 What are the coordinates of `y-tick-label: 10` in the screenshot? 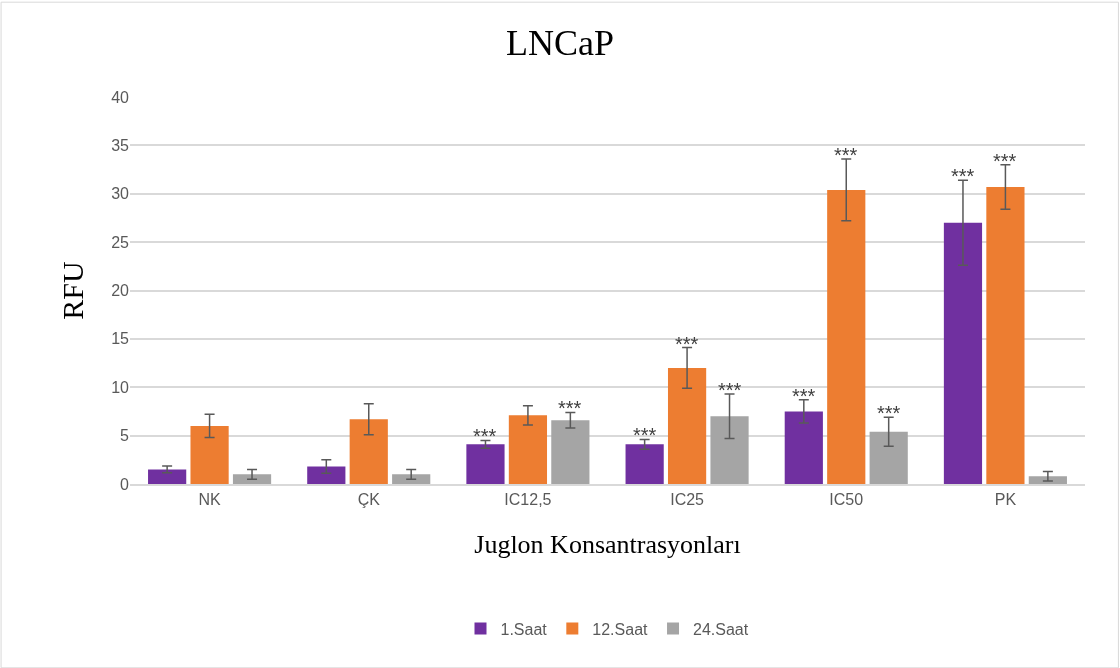 It's located at (120, 387).